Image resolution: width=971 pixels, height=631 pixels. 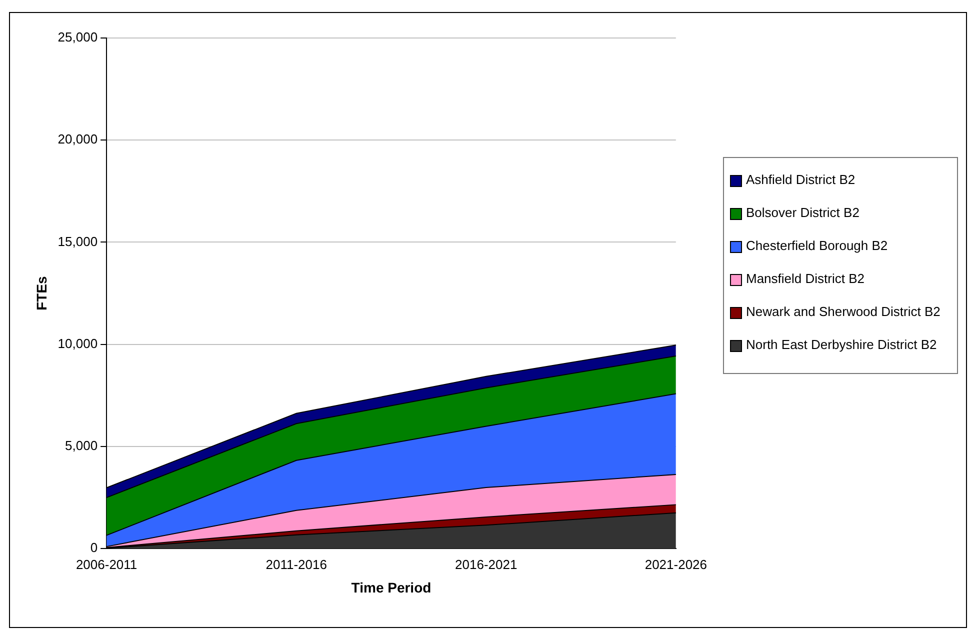 What do you see at coordinates (842, 345) in the screenshot?
I see `legend-label: North East Derbyshire District B2` at bounding box center [842, 345].